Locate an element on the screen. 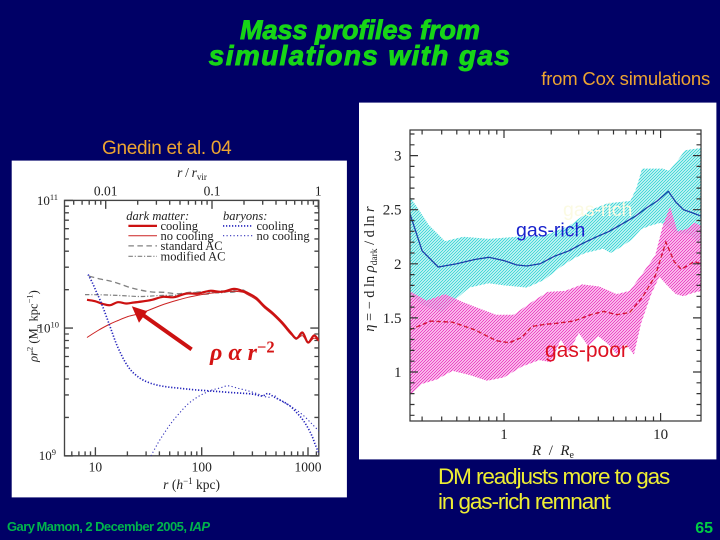 The image size is (720, 540). svg-text: r (h−1 kpc) is located at coordinates (191, 484).